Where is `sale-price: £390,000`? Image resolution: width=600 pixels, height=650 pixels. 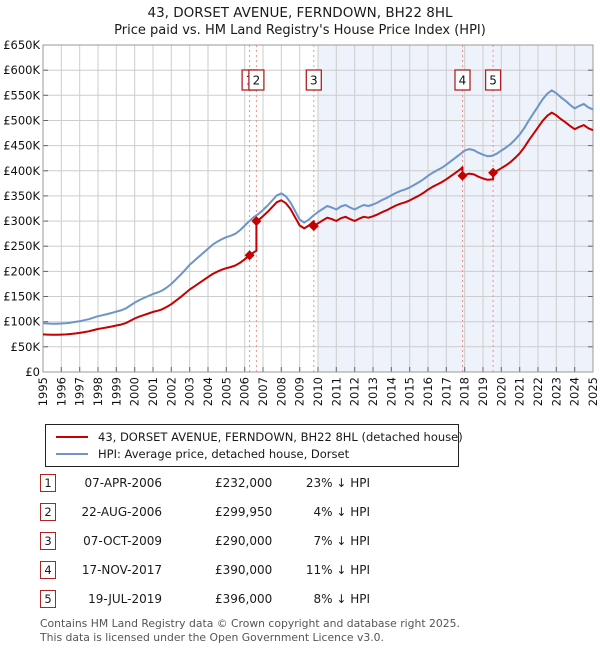 sale-price: £390,000 is located at coordinates (244, 570).